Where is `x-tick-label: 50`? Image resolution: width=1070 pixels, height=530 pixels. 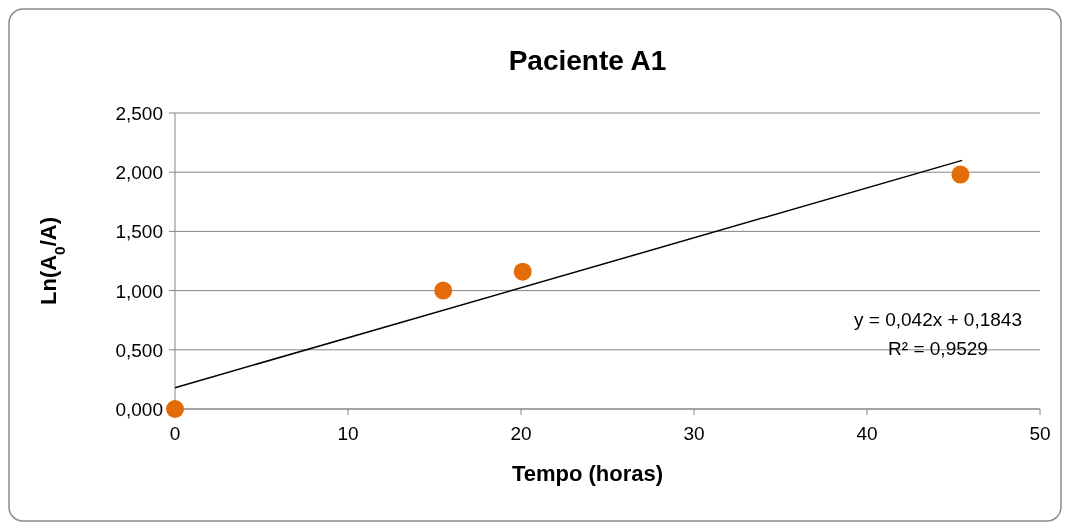 x-tick-label: 50 is located at coordinates (1040, 433).